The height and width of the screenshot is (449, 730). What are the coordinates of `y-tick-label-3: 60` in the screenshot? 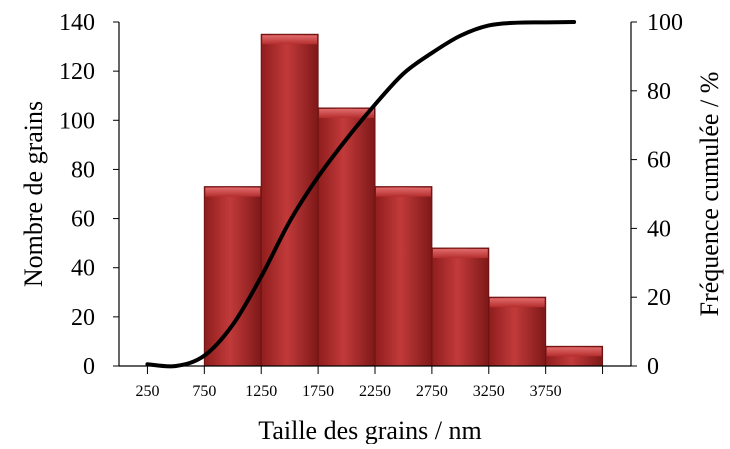 It's located at (83, 220).